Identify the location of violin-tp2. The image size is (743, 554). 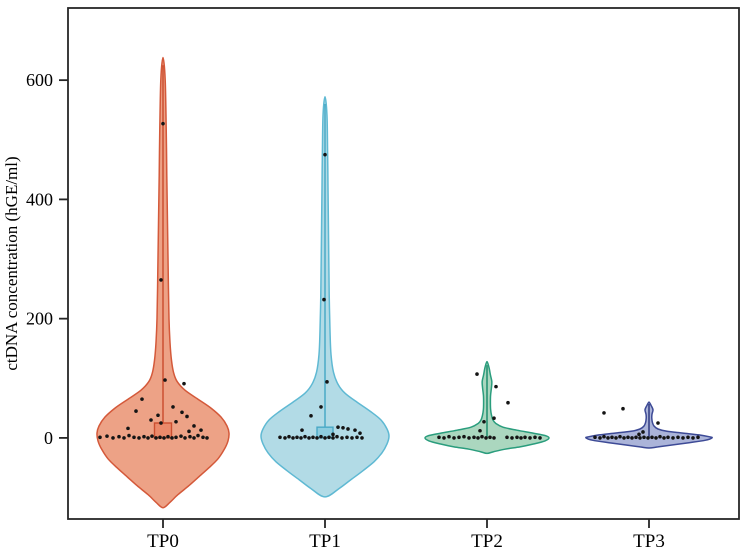
(487, 407).